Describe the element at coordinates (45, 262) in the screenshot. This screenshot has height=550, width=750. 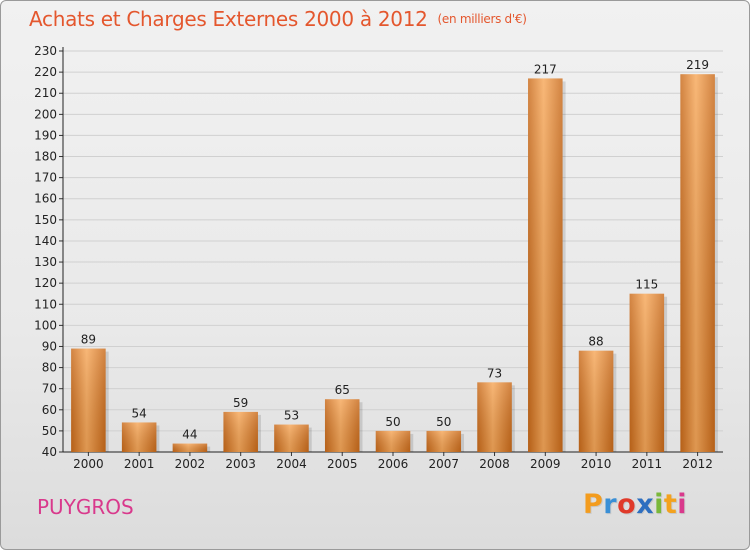
I see `y-tick-label: 130` at that location.